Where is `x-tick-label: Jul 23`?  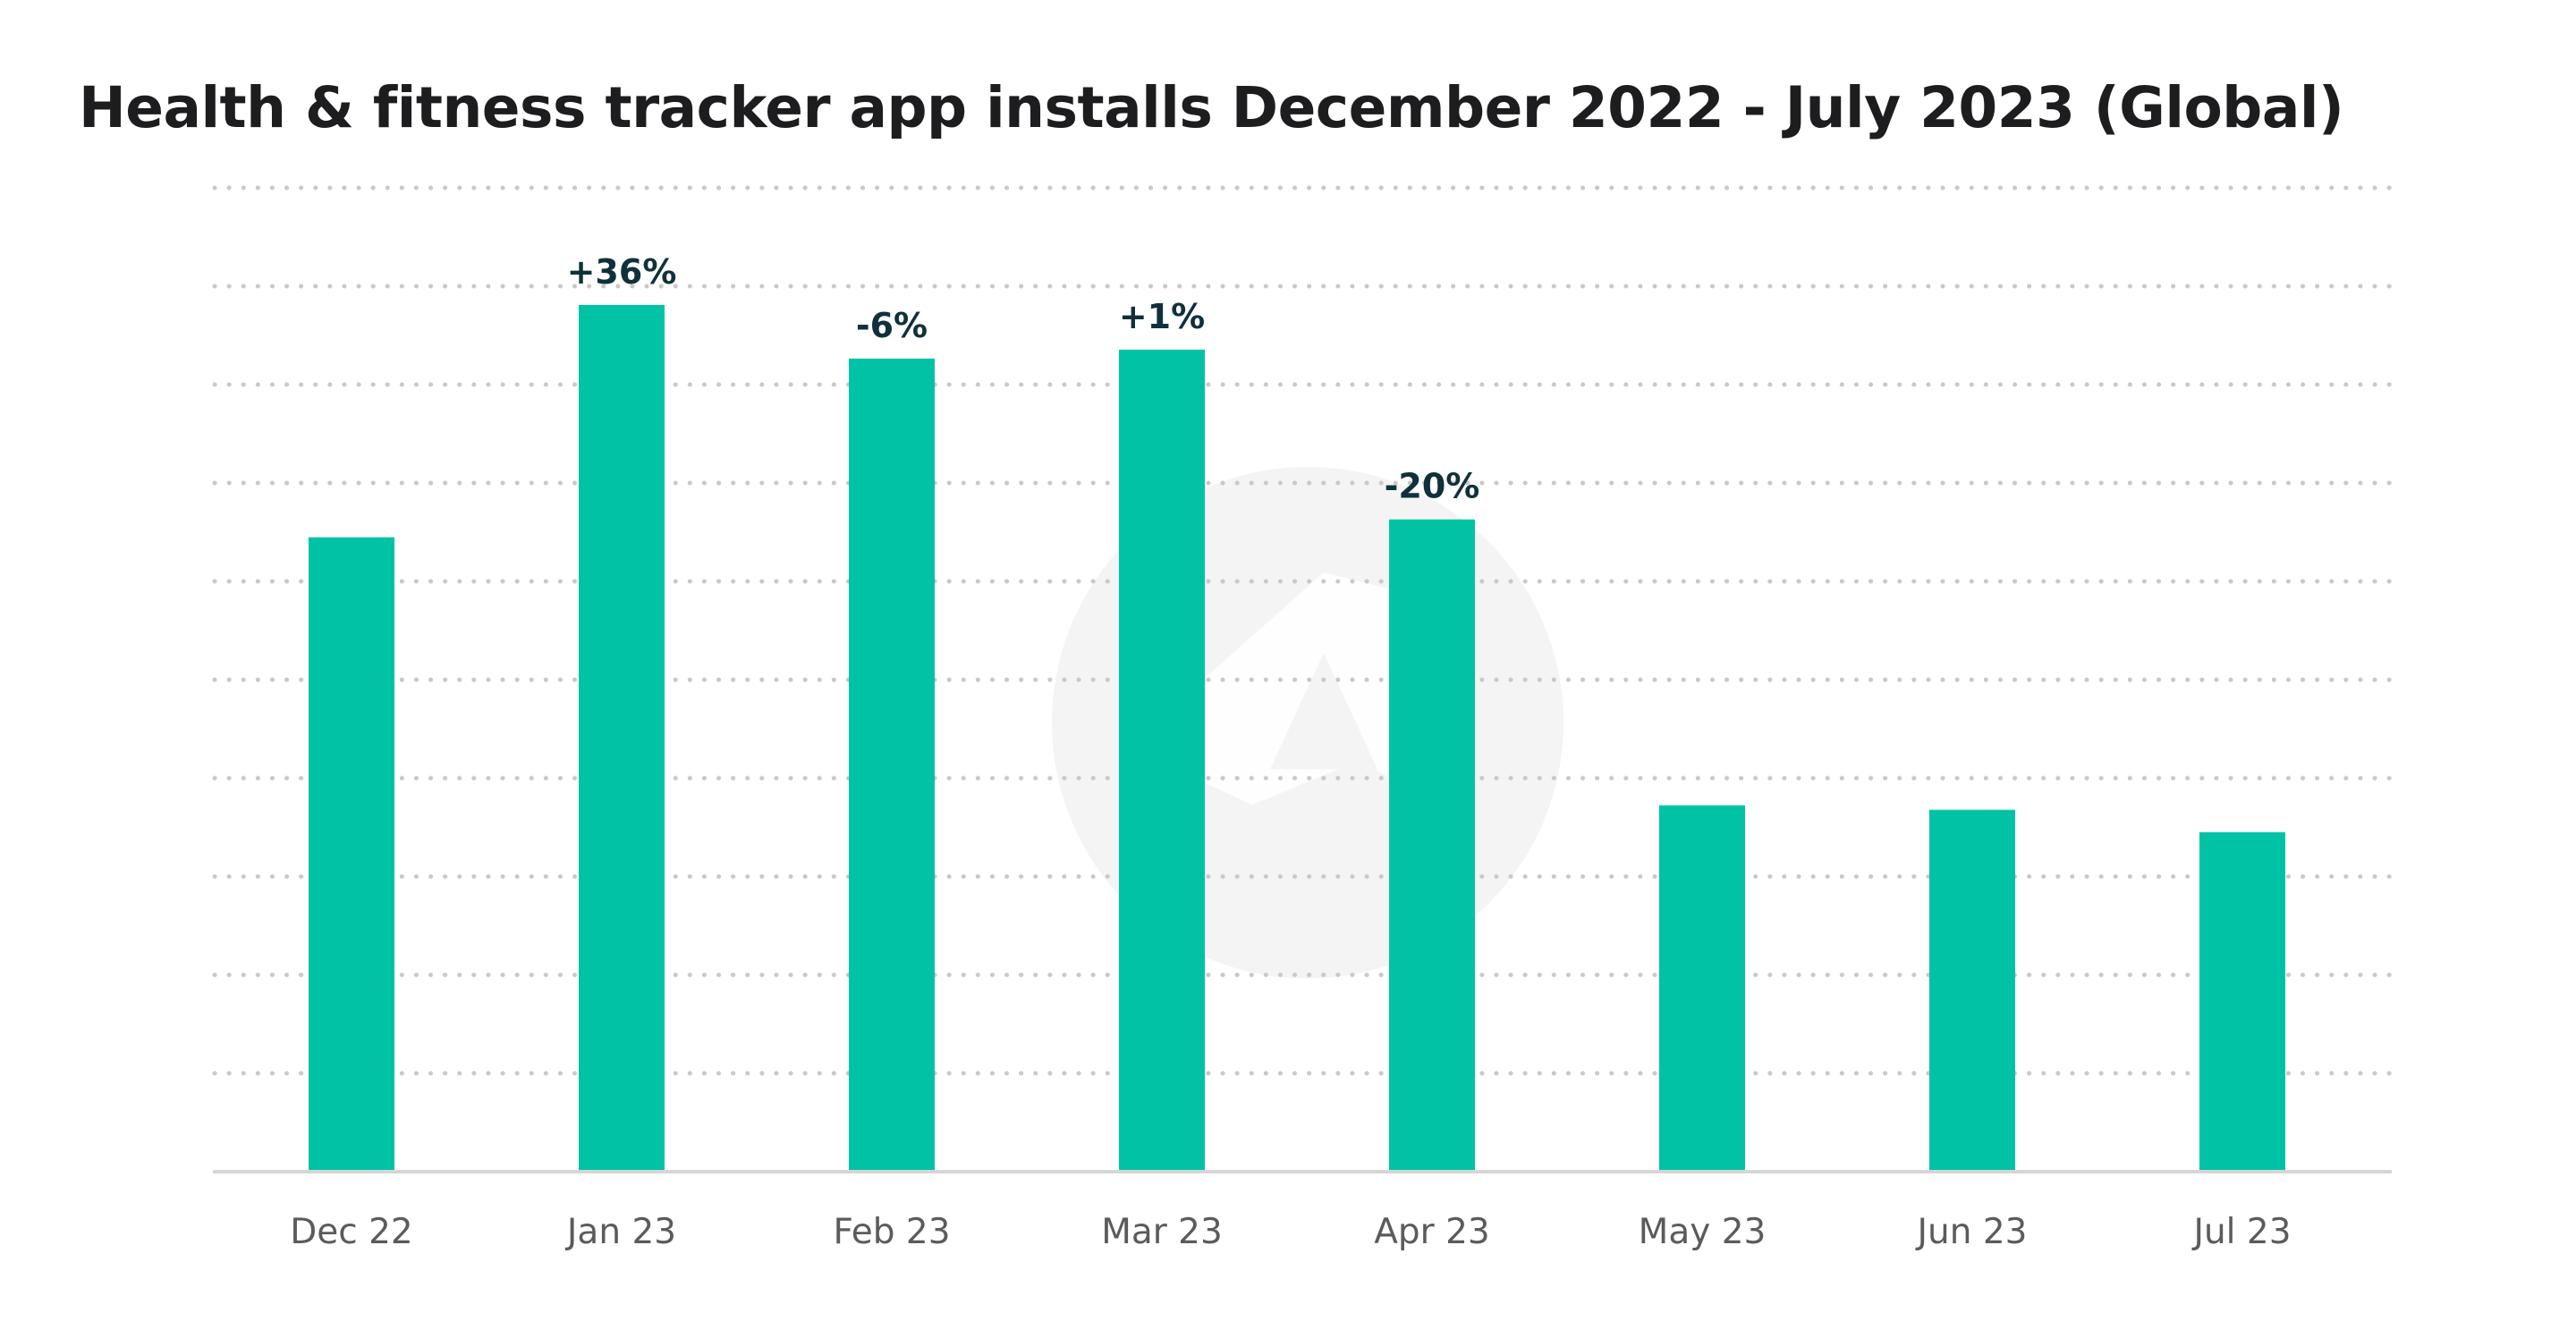
x-tick-label: Jul 23 is located at coordinates (2240, 1232).